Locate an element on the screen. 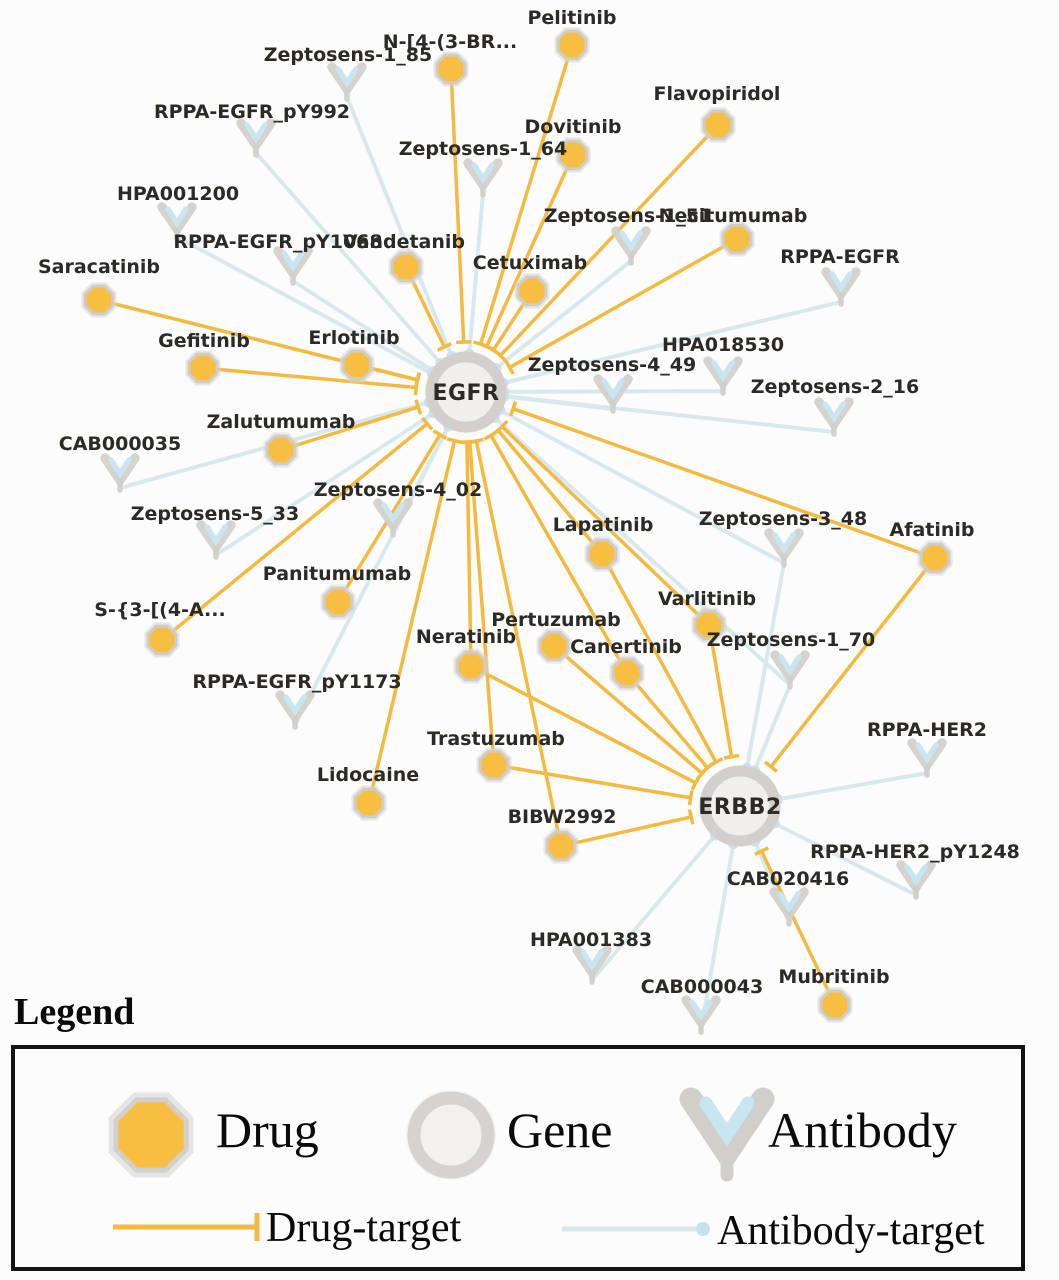 This screenshot has width=1059, height=1280. drug-node-Zalutumumab is located at coordinates (281, 450).